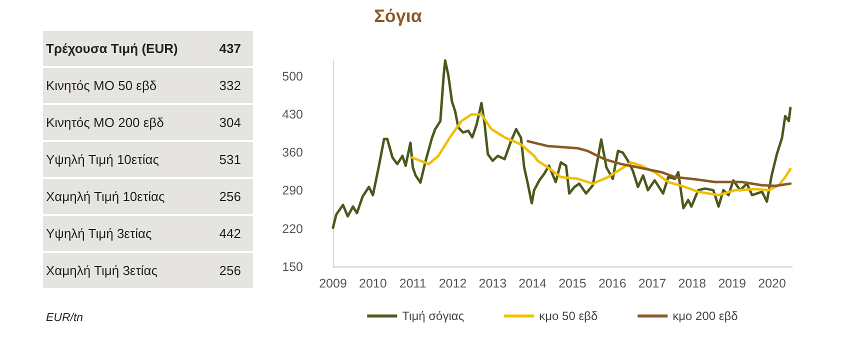  What do you see at coordinates (572, 283) in the screenshot?
I see `x-tick-label: 2015` at bounding box center [572, 283].